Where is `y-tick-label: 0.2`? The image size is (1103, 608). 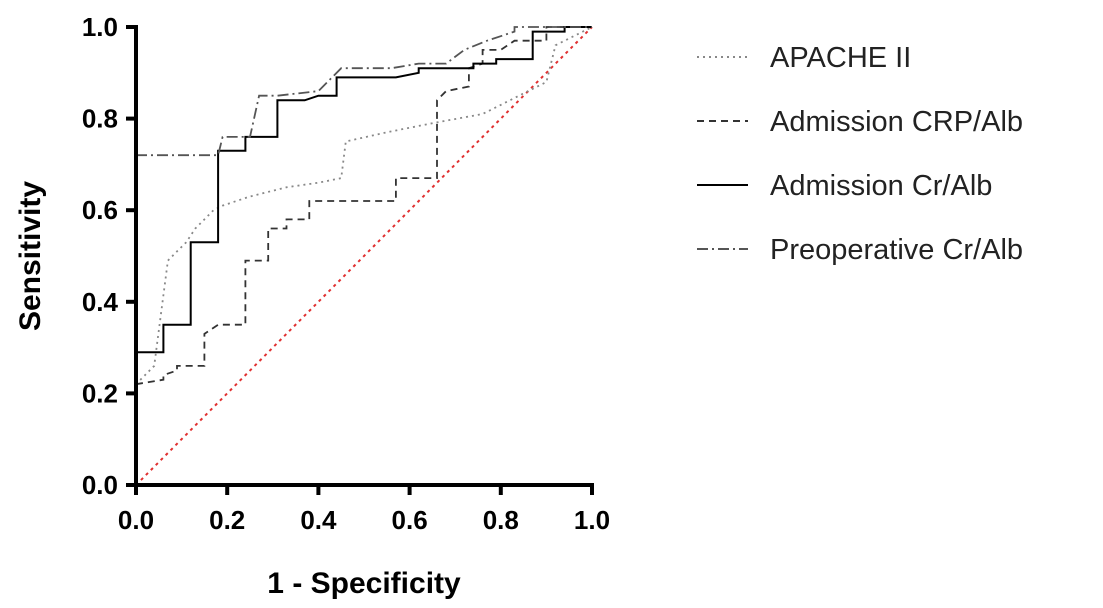 y-tick-label: 0.2 is located at coordinates (100, 393).